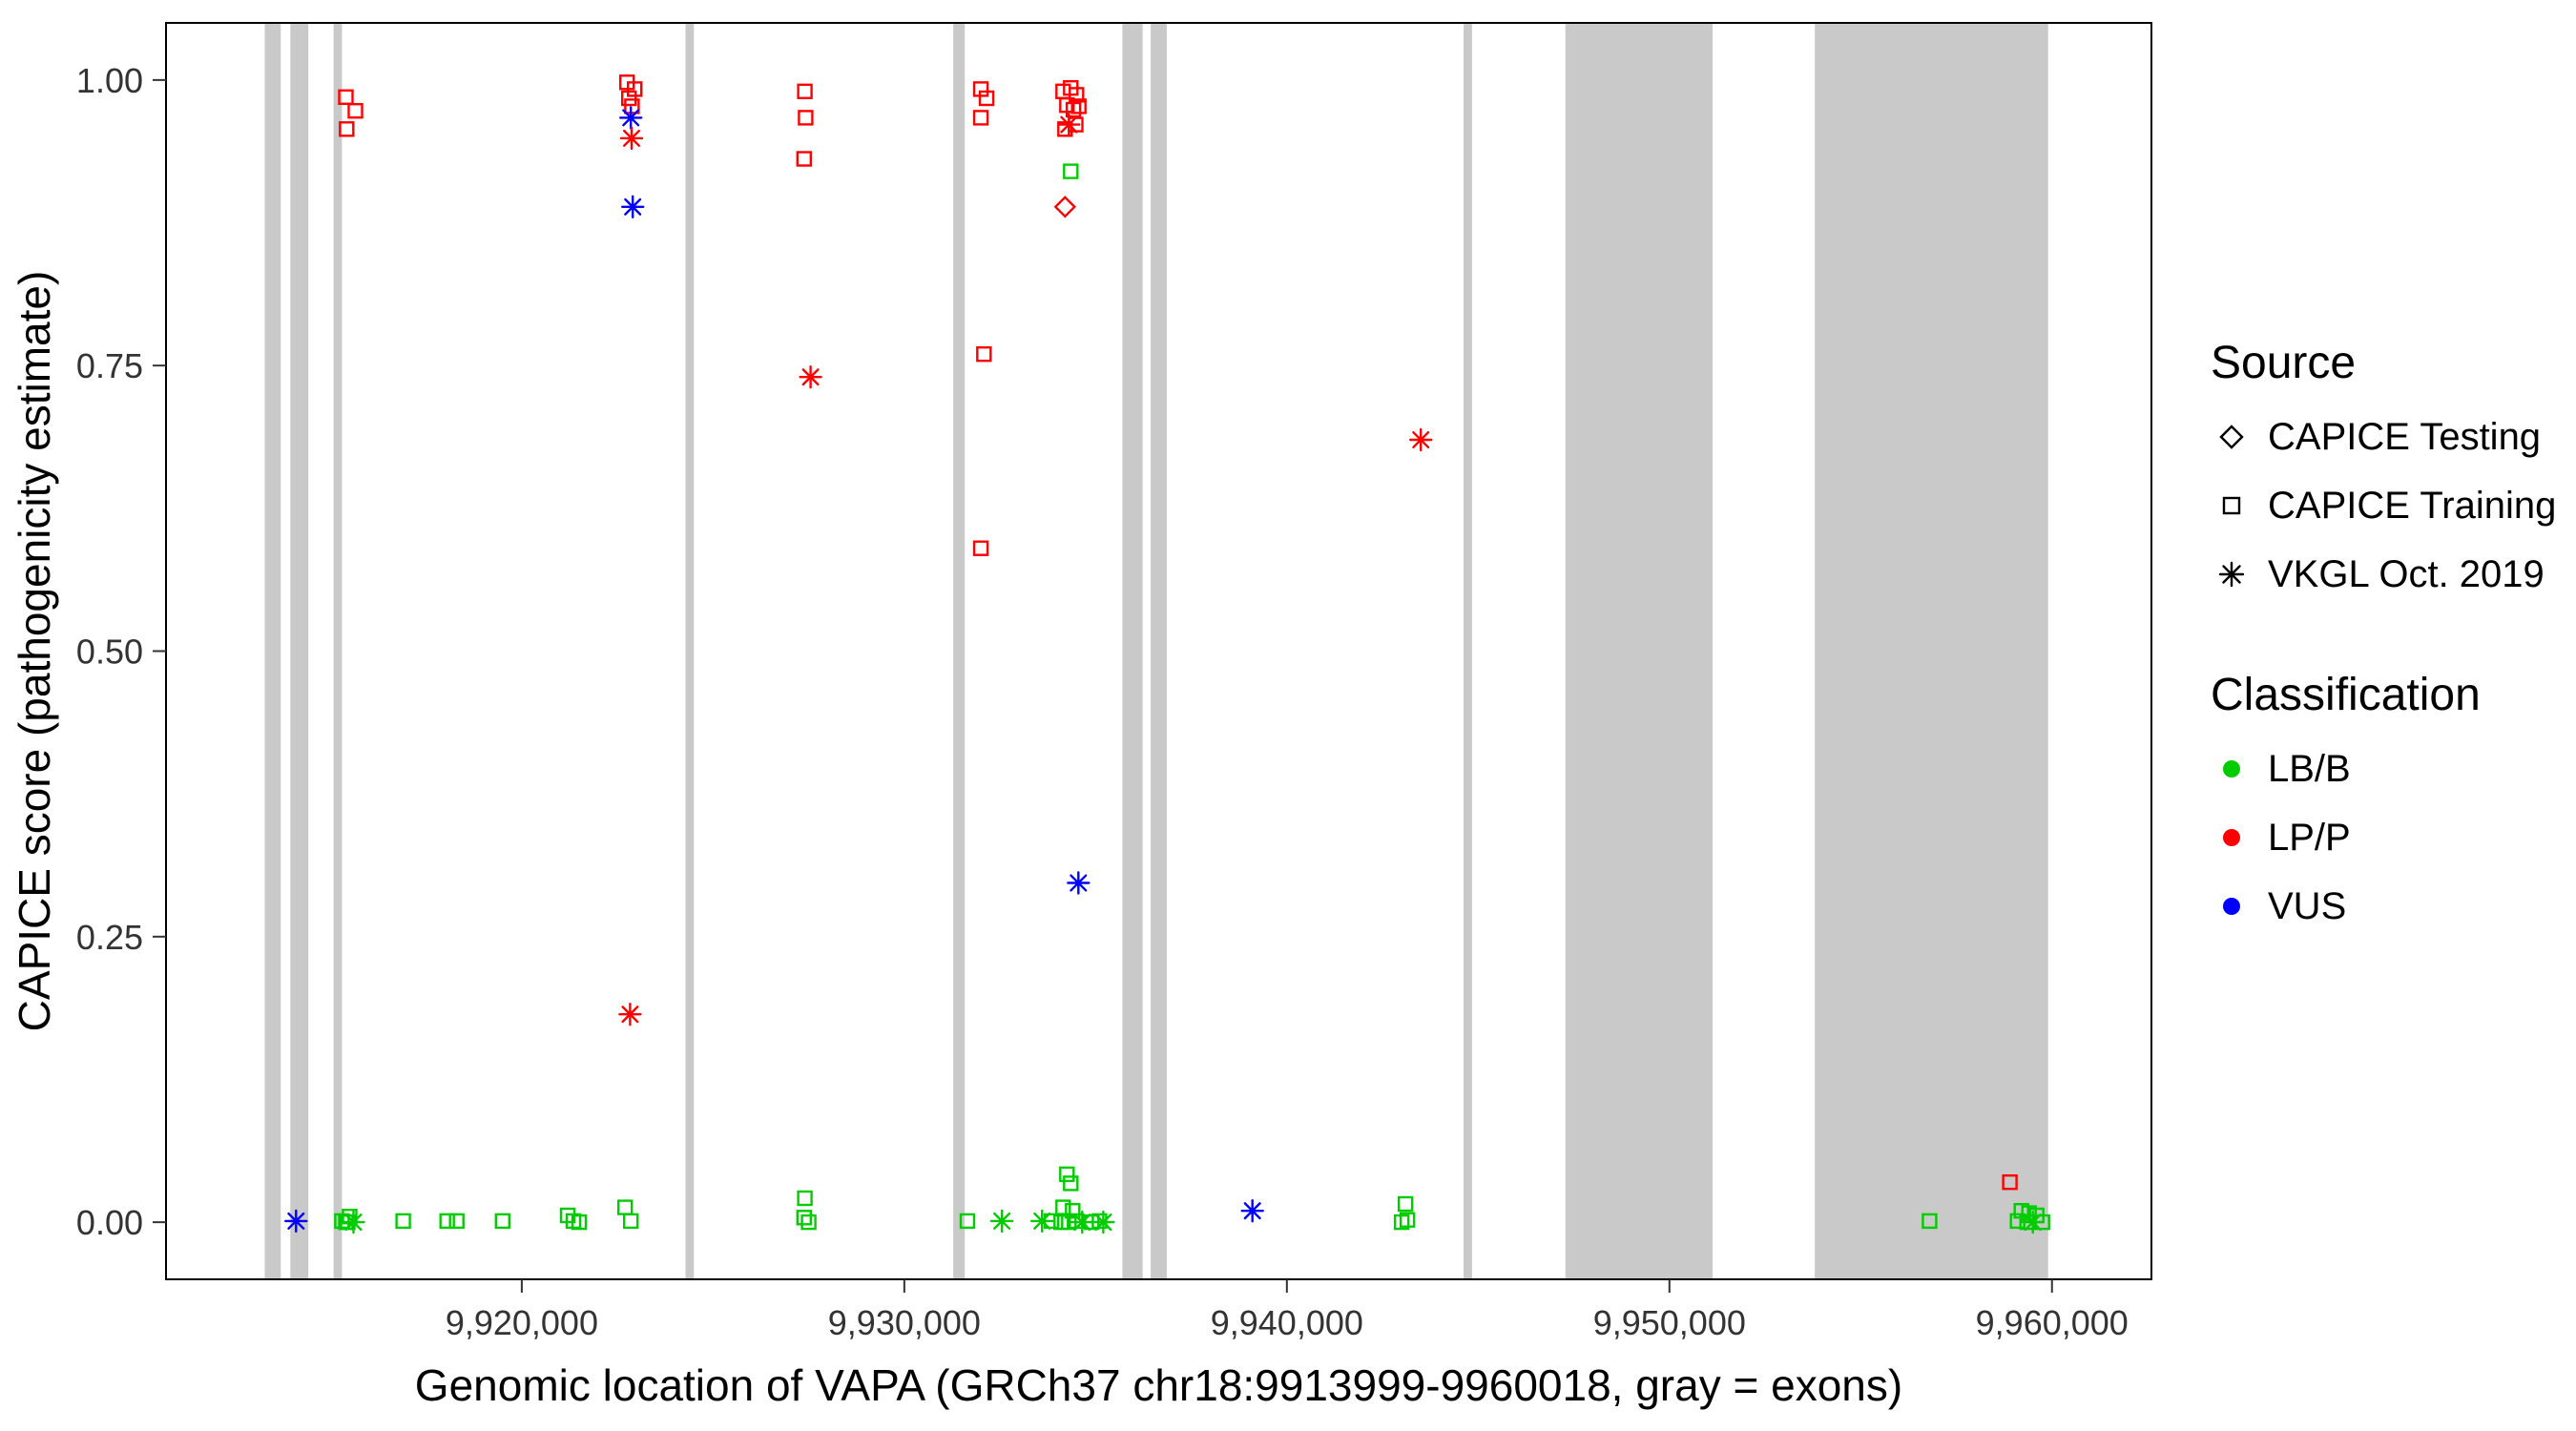 The image size is (2576, 1431). Describe the element at coordinates (2405, 436) in the screenshot. I see `legend-item-label: CAPICE Testing` at that location.